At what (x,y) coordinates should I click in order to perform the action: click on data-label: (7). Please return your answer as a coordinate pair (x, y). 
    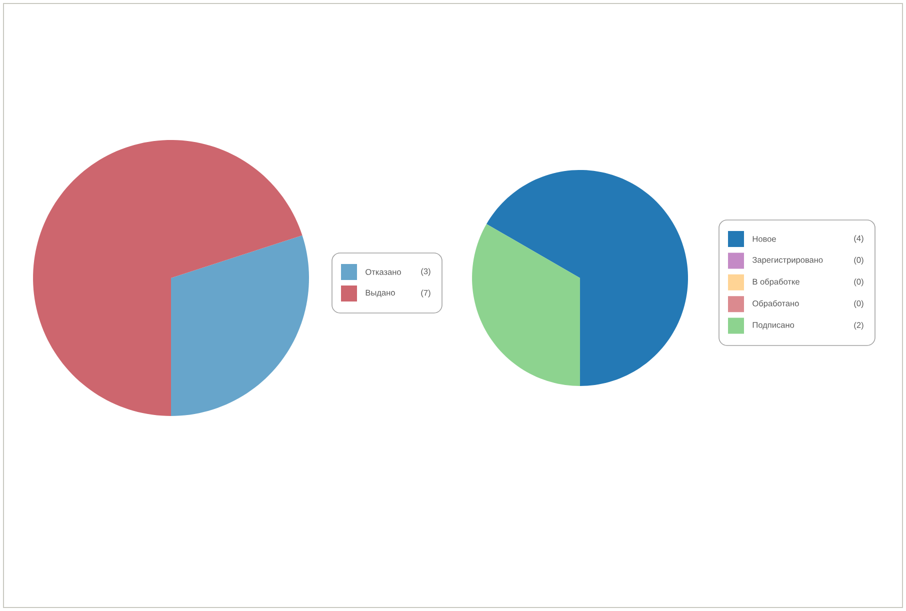
    Looking at the image, I should click on (425, 294).